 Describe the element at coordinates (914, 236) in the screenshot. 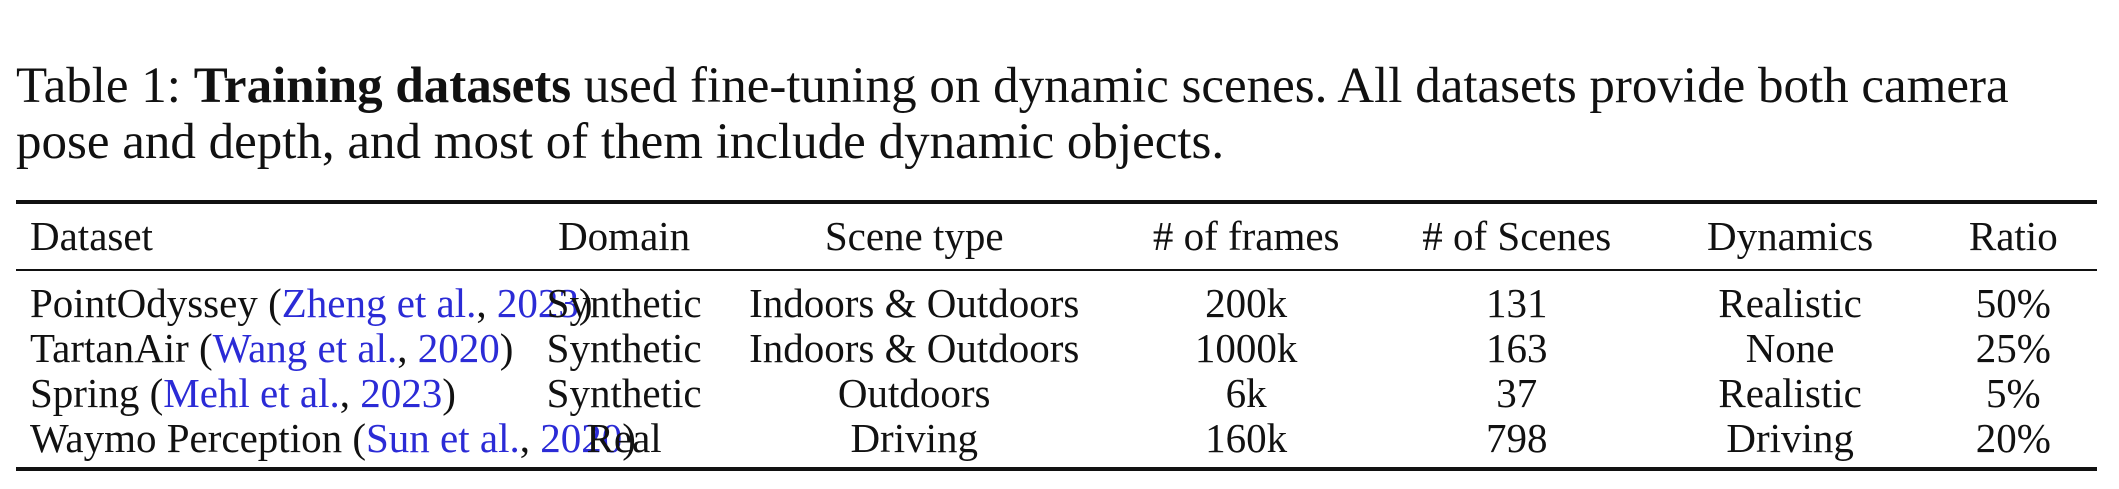

I see `header-scene-type: Scene type` at that location.